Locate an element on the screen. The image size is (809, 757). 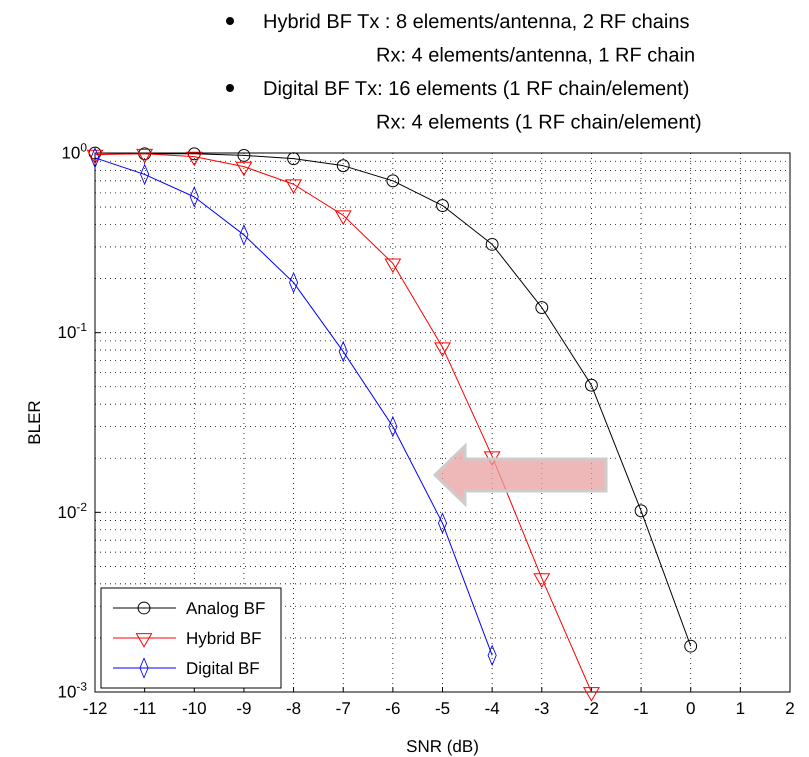
x-tick-label: 2 is located at coordinates (790, 708).